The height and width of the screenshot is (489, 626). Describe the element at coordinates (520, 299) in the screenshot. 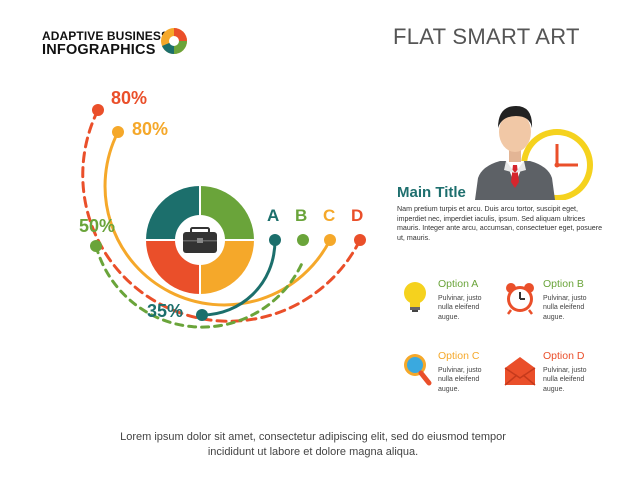

I see `alarm-clock-icon` at that location.